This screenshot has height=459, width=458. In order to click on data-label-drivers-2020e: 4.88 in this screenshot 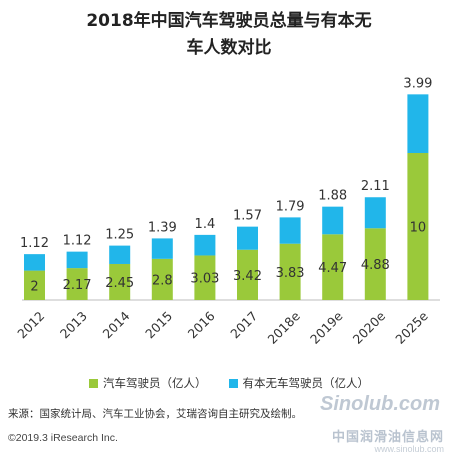, I will do `click(375, 265)`.